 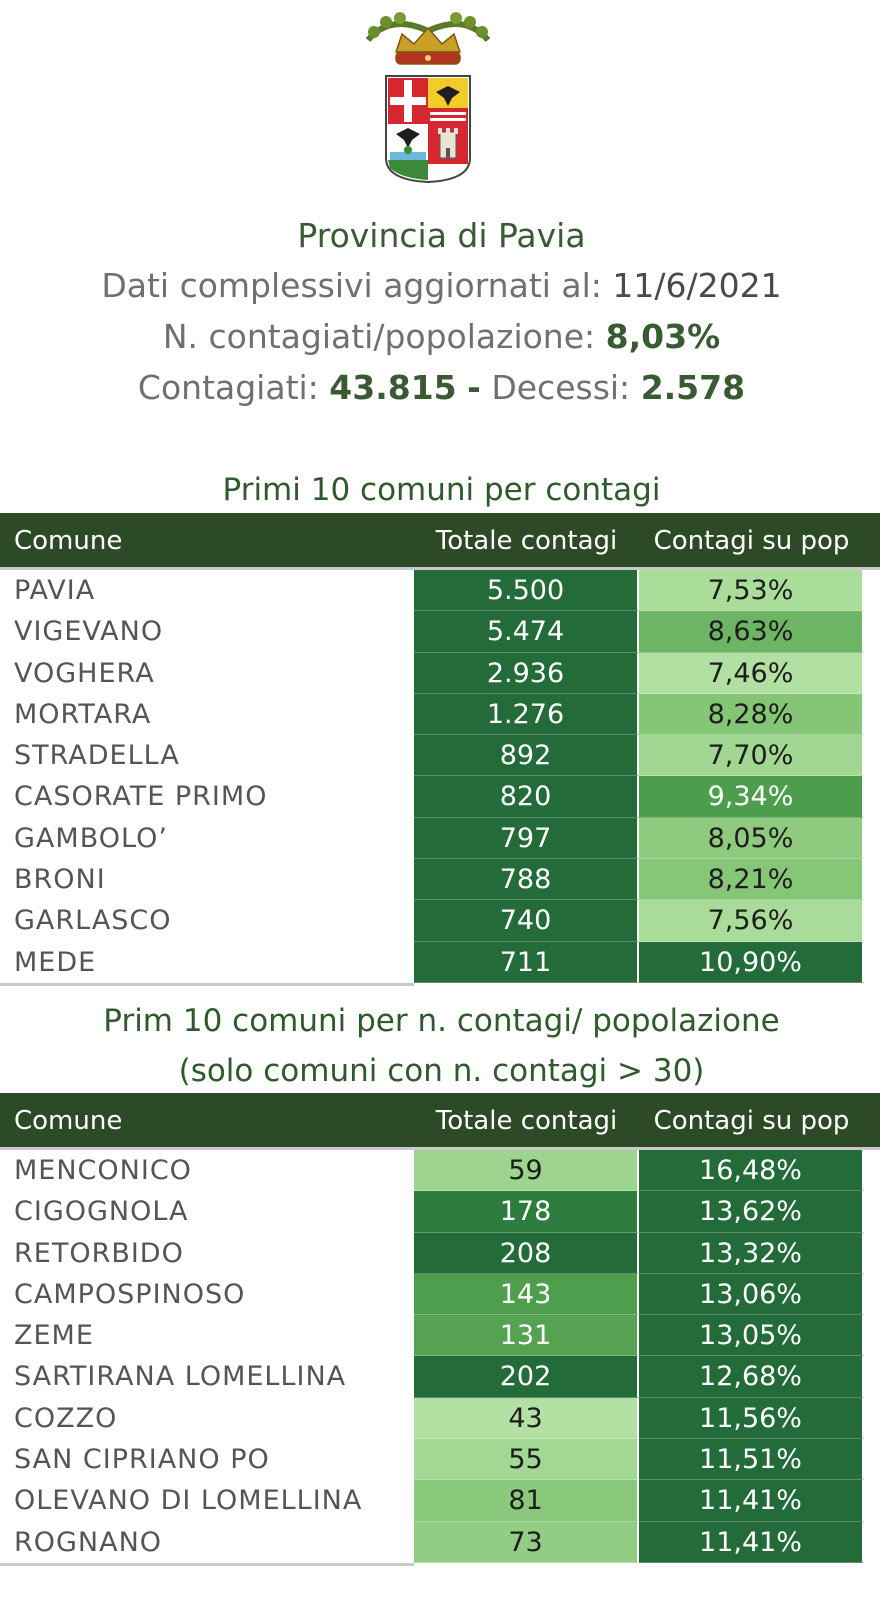 What do you see at coordinates (751, 962) in the screenshot?
I see `contagi-su-pop-cell: 10,90%` at bounding box center [751, 962].